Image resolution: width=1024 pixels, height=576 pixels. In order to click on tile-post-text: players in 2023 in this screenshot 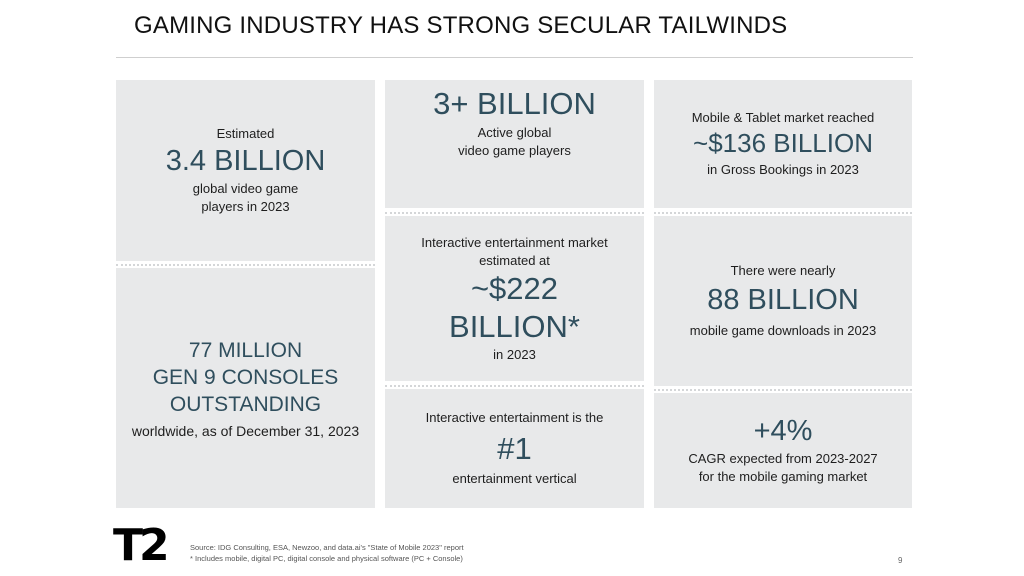, I will do `click(245, 207)`.